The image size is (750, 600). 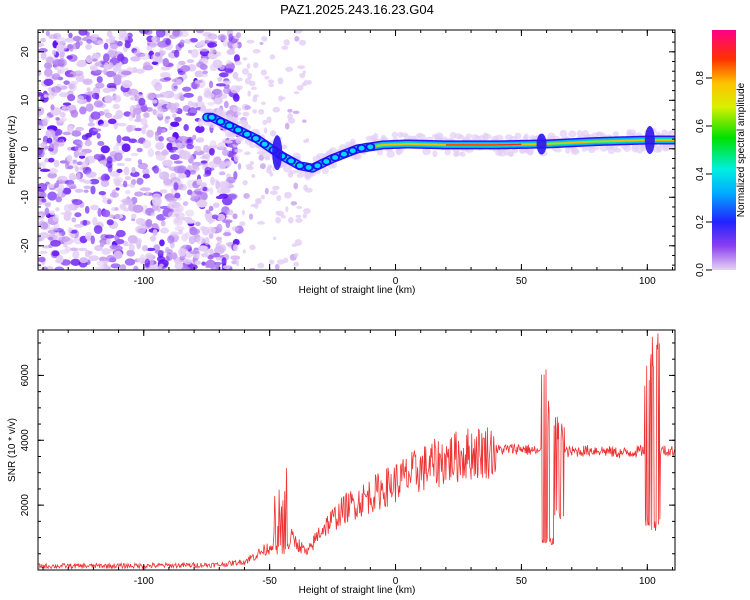 I want to click on ridge-disturbance, so click(x=649, y=140).